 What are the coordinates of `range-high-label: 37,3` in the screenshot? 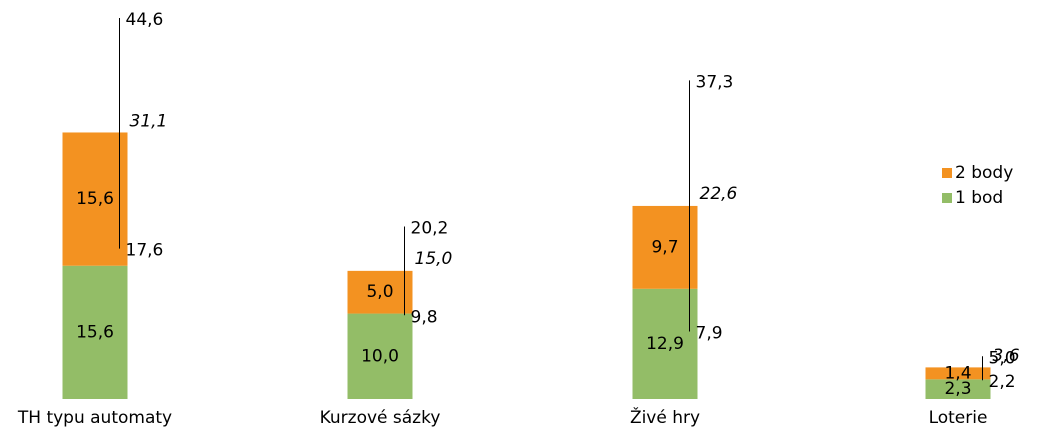 It's located at (715, 82).